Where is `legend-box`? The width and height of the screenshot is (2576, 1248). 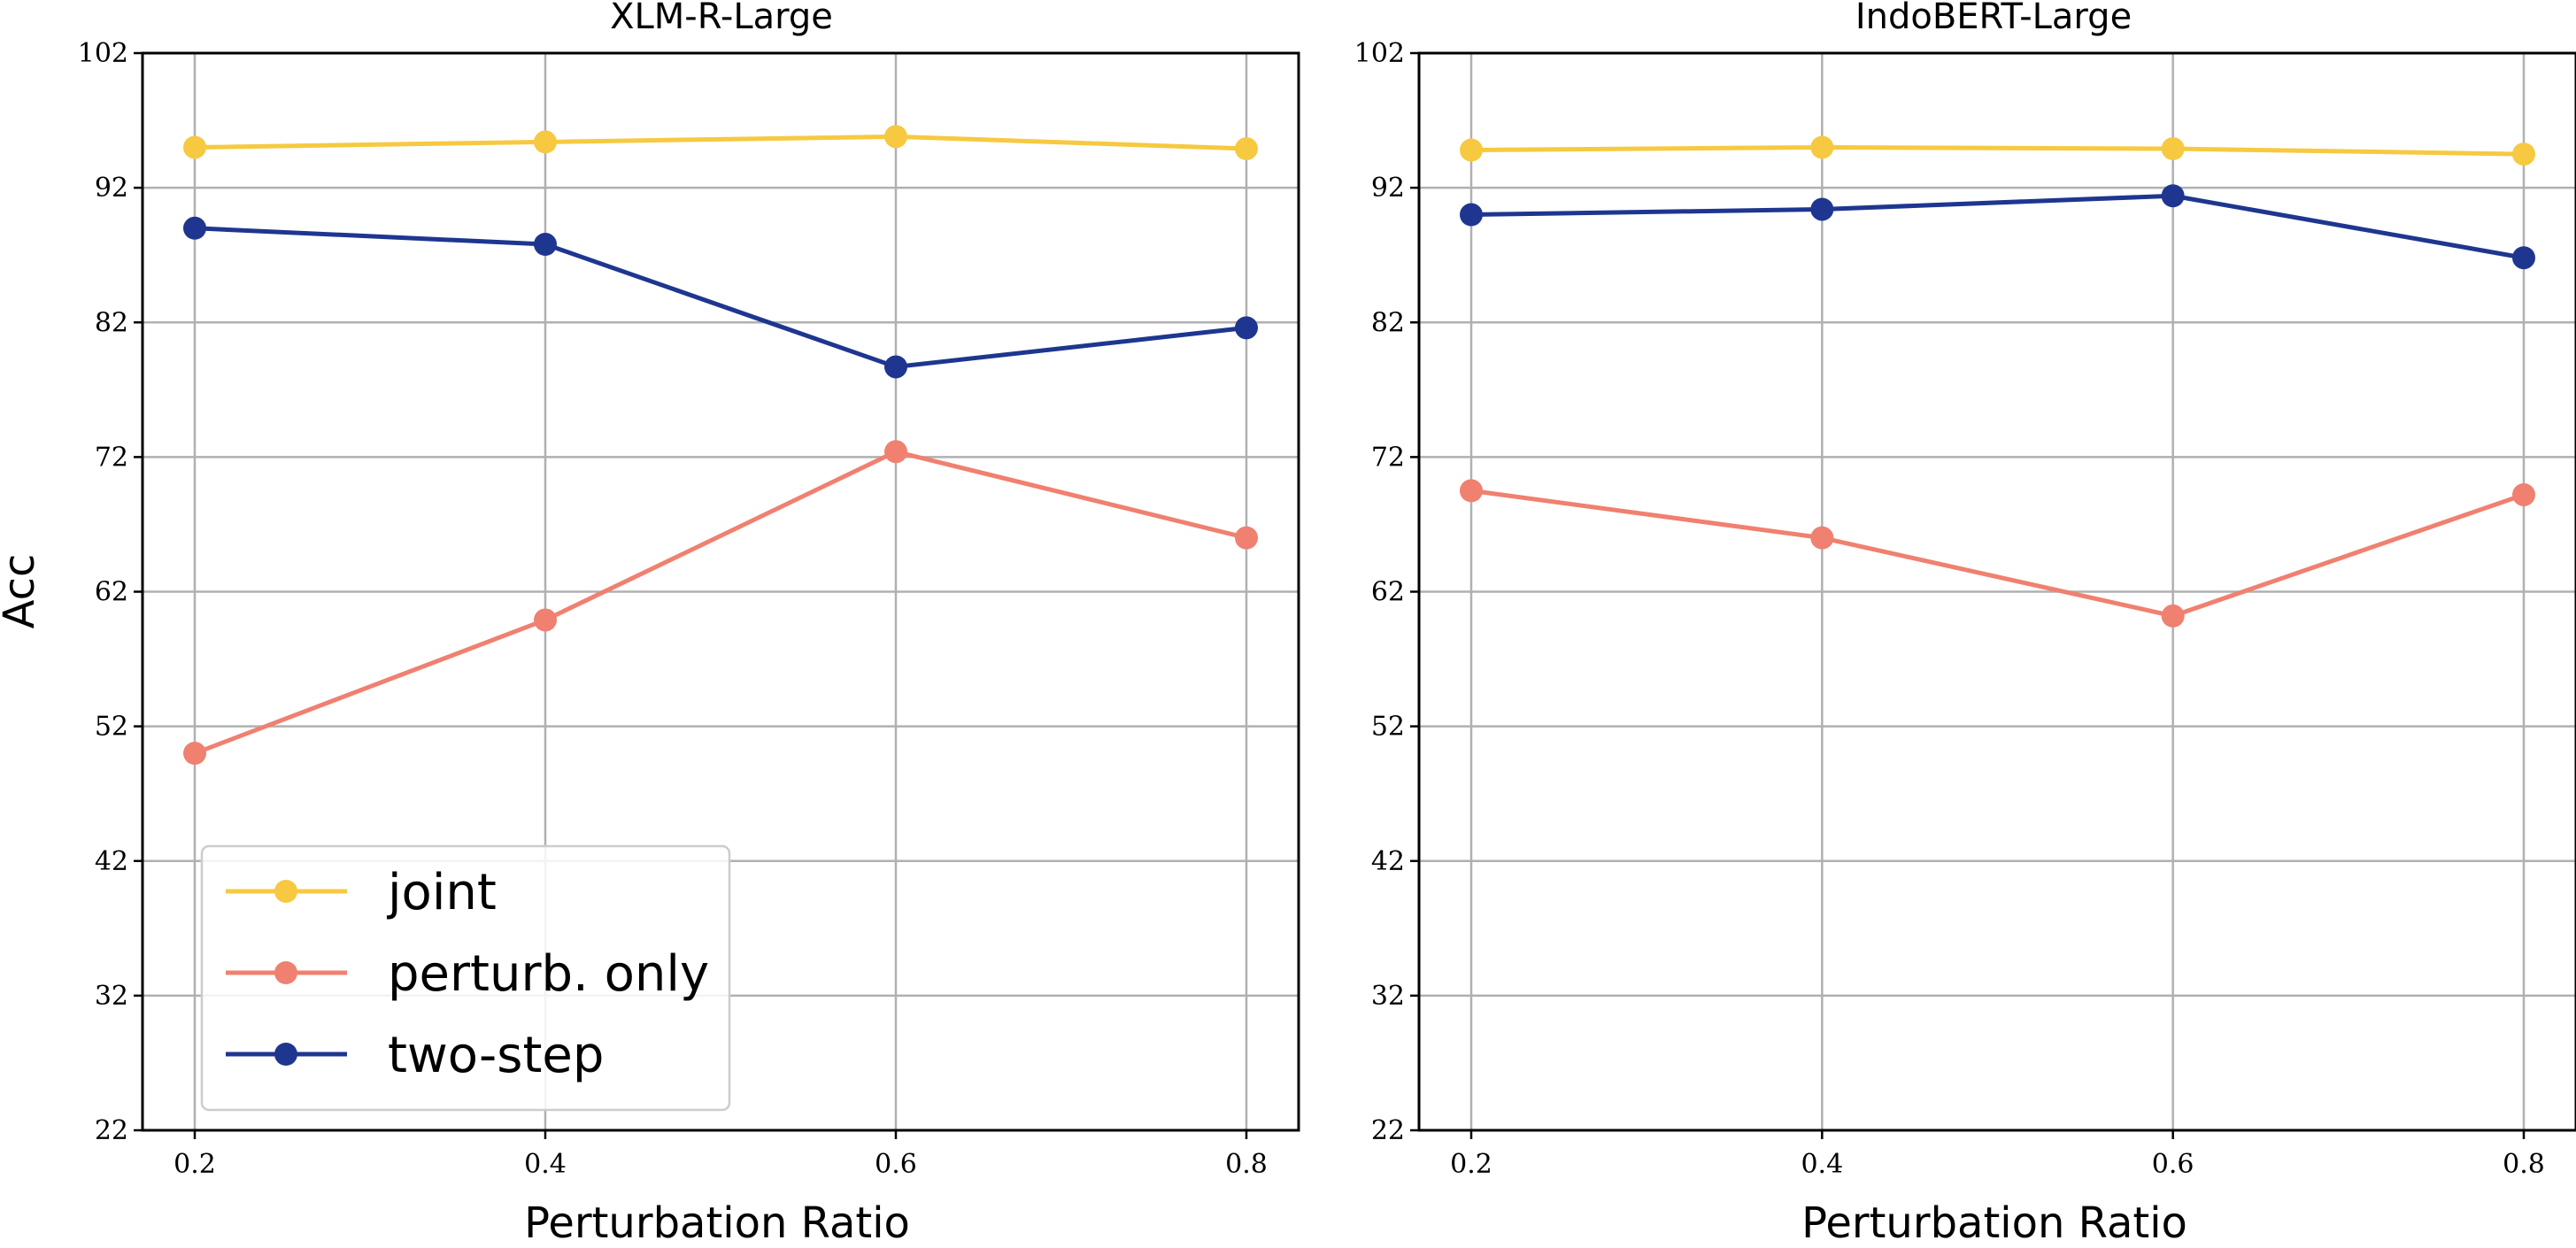 legend-box is located at coordinates (465, 978).